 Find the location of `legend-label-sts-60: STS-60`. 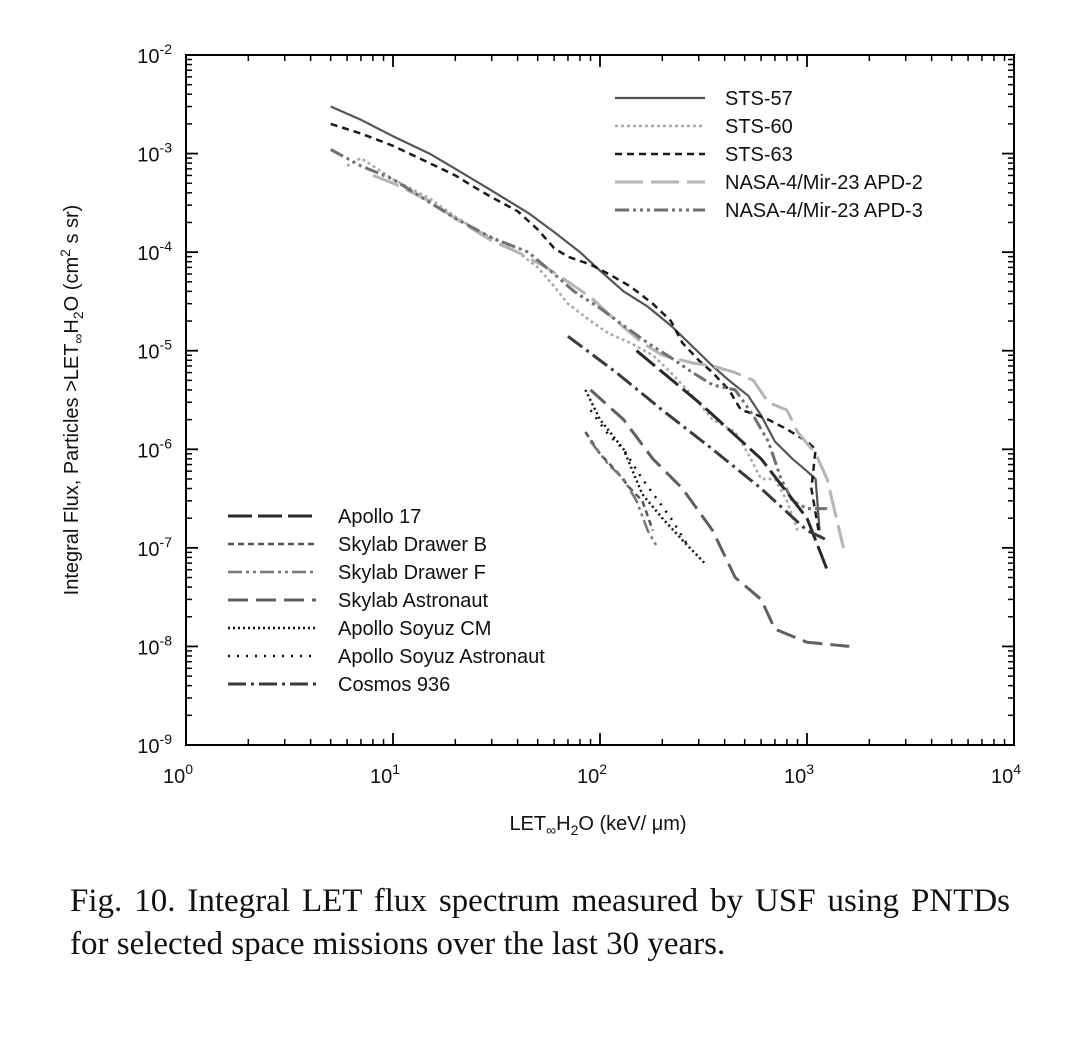

legend-label-sts-60: STS-60 is located at coordinates (759, 127).